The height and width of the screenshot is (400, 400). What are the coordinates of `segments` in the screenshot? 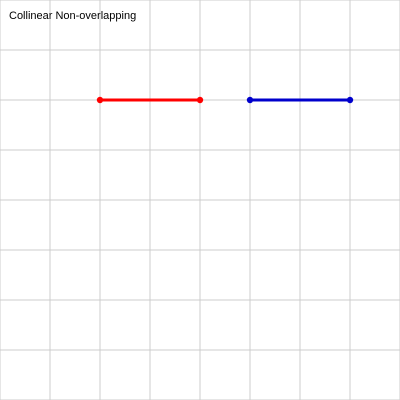 It's located at (225, 100).